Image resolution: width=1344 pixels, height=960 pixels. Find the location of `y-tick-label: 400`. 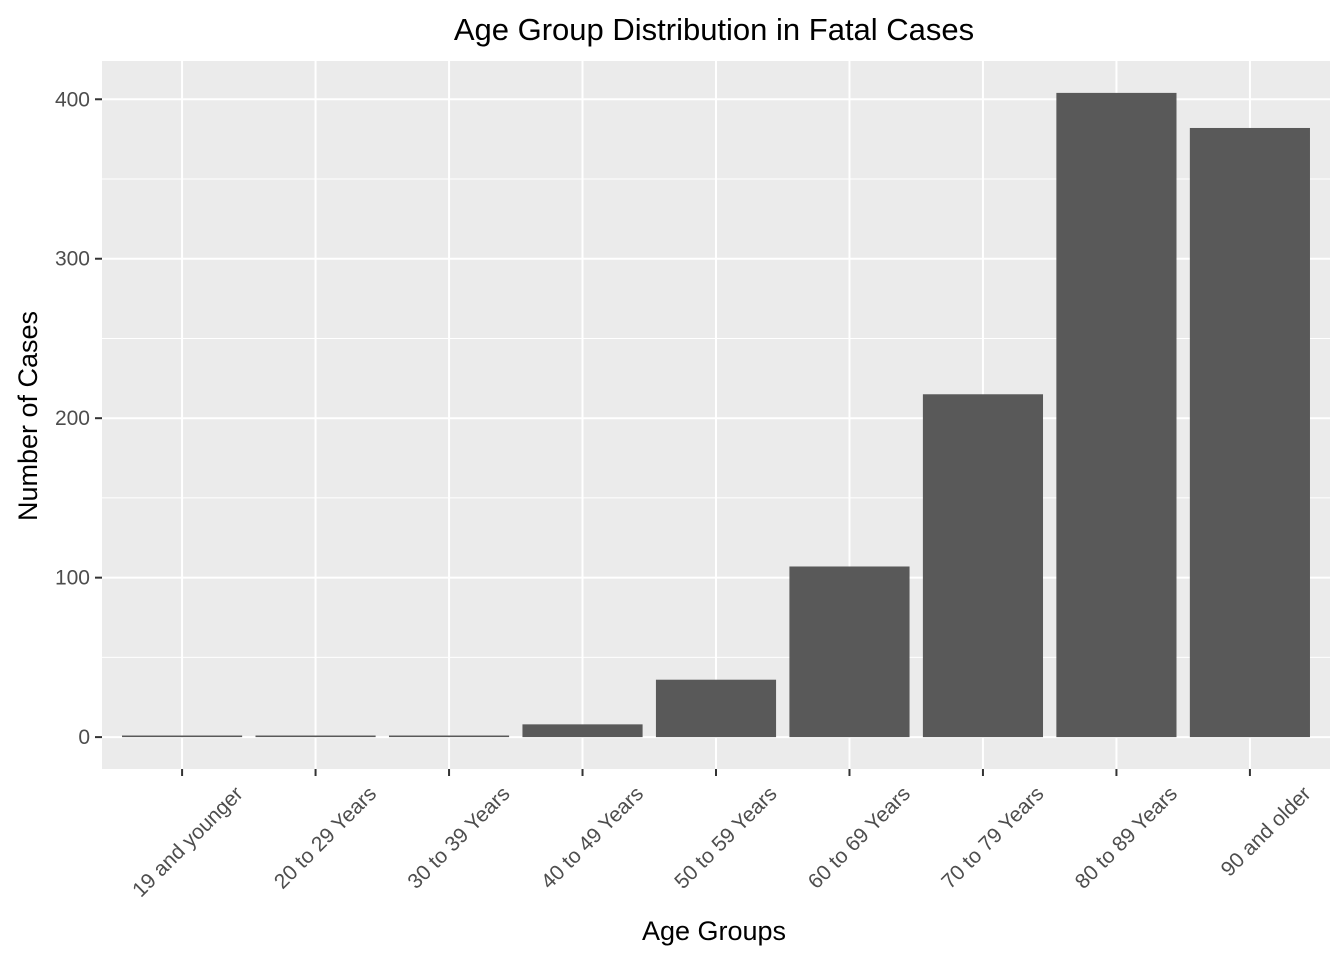

y-tick-label: 400 is located at coordinates (72, 99).